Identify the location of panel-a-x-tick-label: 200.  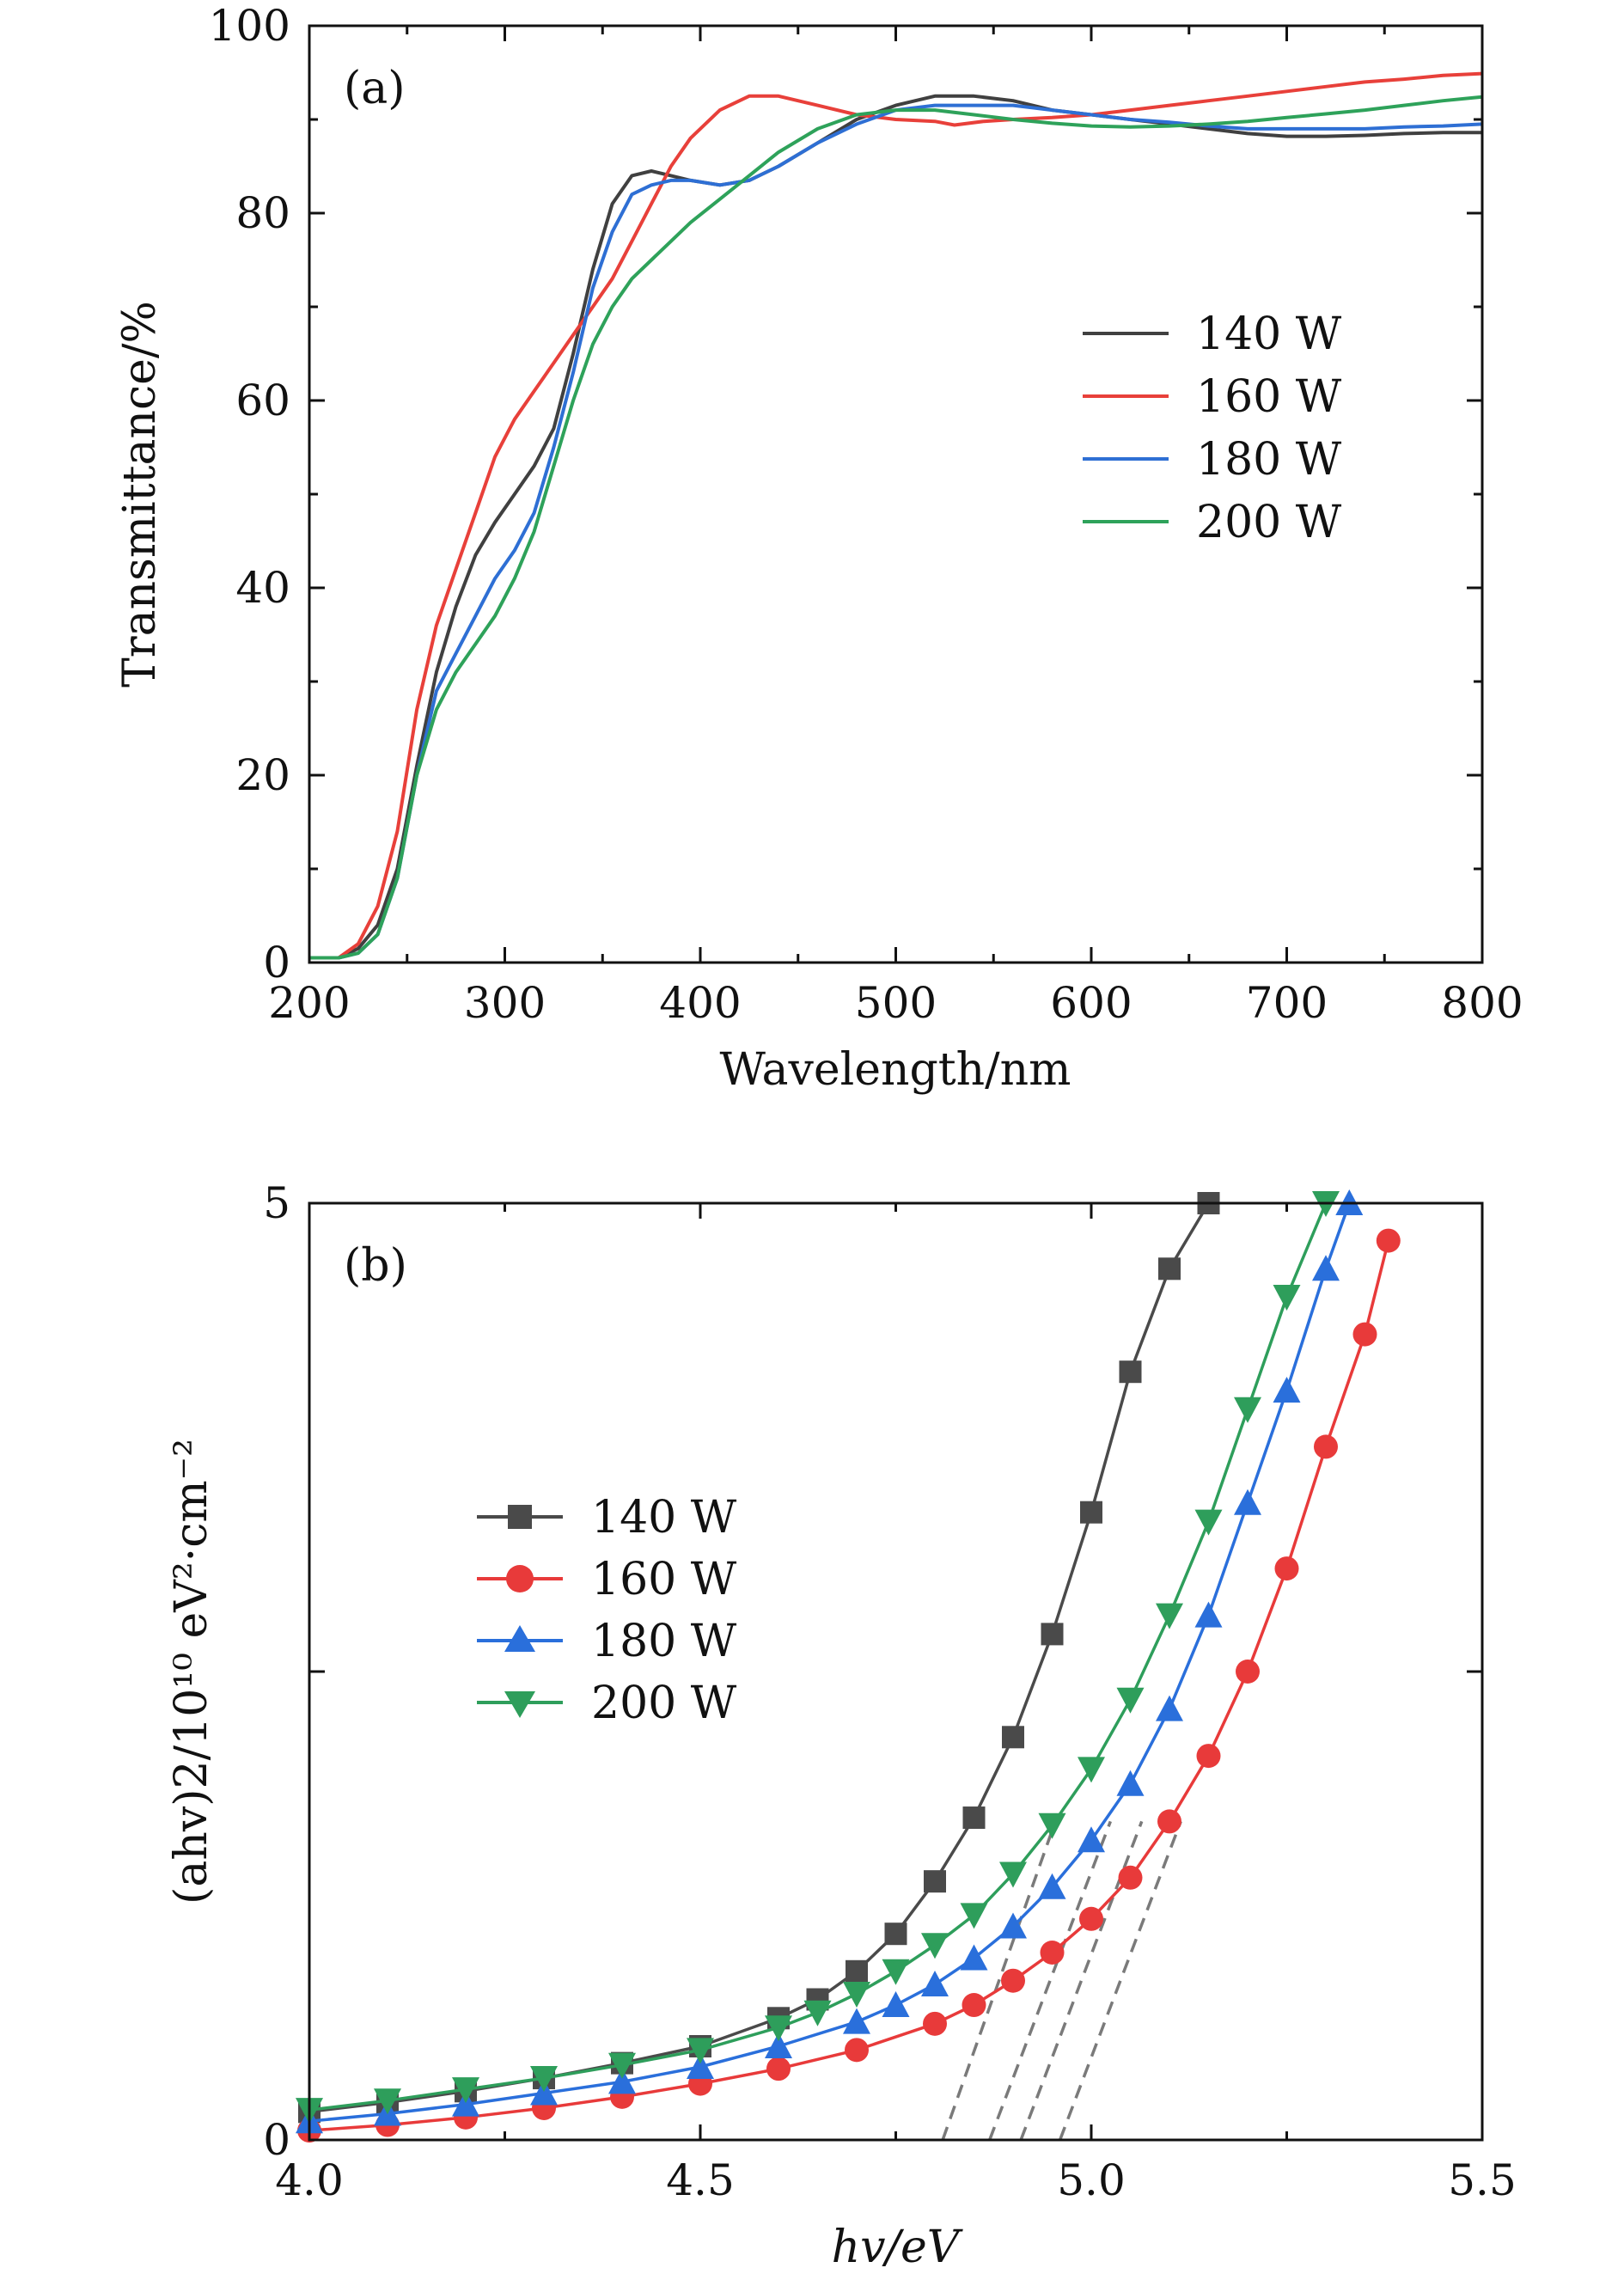
(309, 1003).